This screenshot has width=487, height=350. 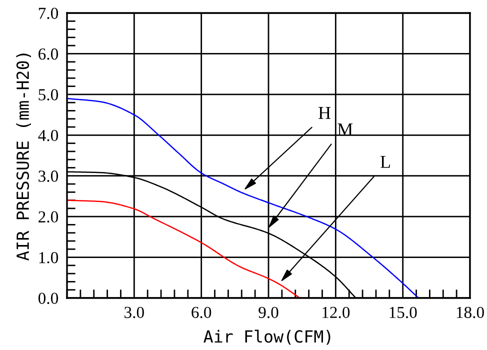 I want to click on y-tick-label: 4.0, so click(x=48, y=136).